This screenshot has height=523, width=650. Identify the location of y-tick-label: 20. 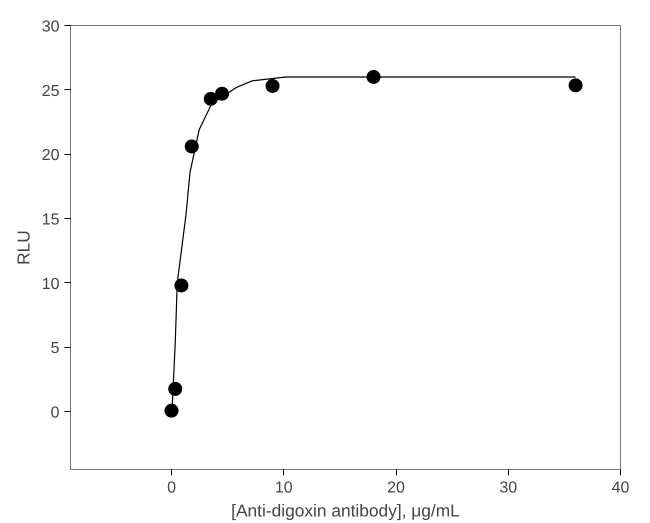
(51, 155).